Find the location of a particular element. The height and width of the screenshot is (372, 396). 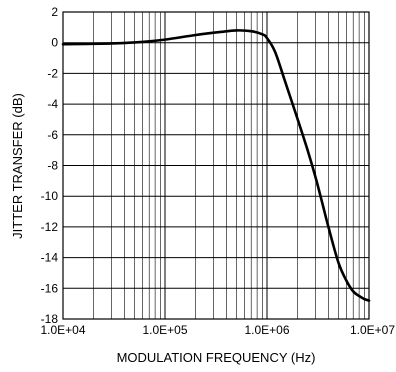

y-tick-label: -4 is located at coordinates (52, 104).